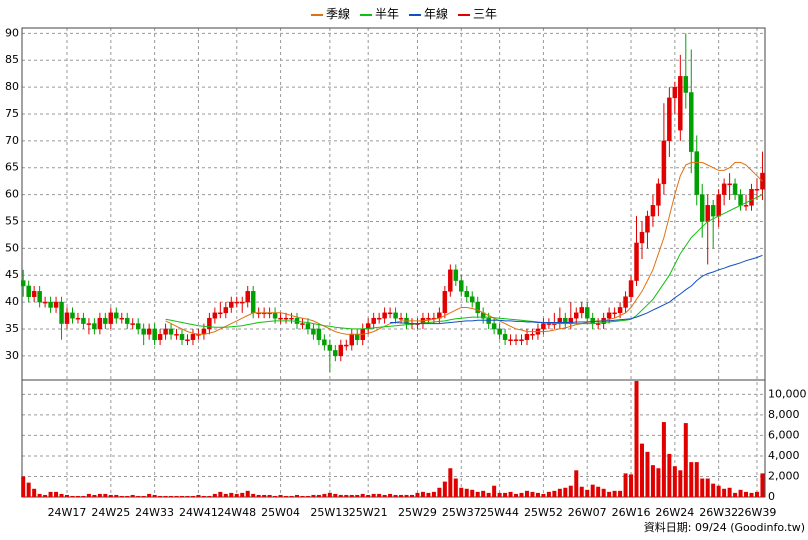  I want to click on legend-label: 年線, so click(436, 14).